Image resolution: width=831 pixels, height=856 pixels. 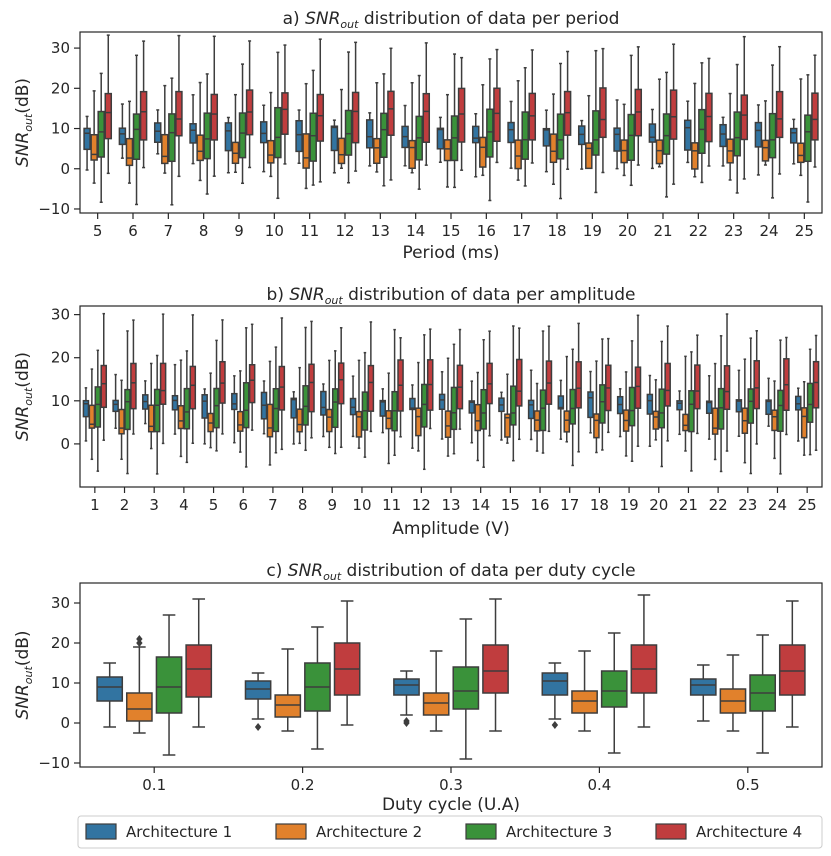 I want to click on x-tick-label: 13, so click(x=380, y=231).